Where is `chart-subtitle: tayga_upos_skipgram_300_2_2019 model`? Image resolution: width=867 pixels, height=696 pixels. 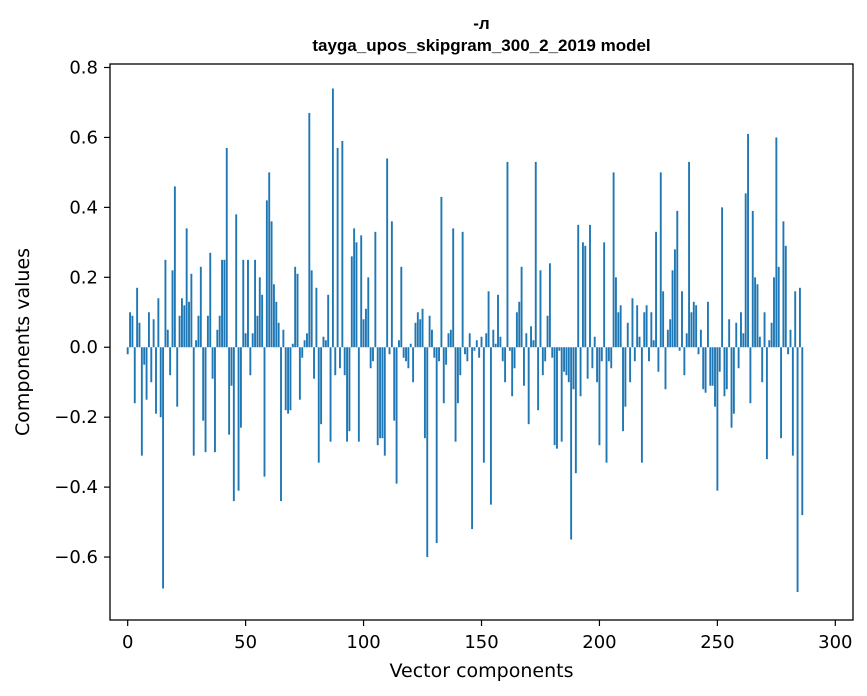 chart-subtitle: tayga_upos_skipgram_300_2_2019 model is located at coordinates (481, 45).